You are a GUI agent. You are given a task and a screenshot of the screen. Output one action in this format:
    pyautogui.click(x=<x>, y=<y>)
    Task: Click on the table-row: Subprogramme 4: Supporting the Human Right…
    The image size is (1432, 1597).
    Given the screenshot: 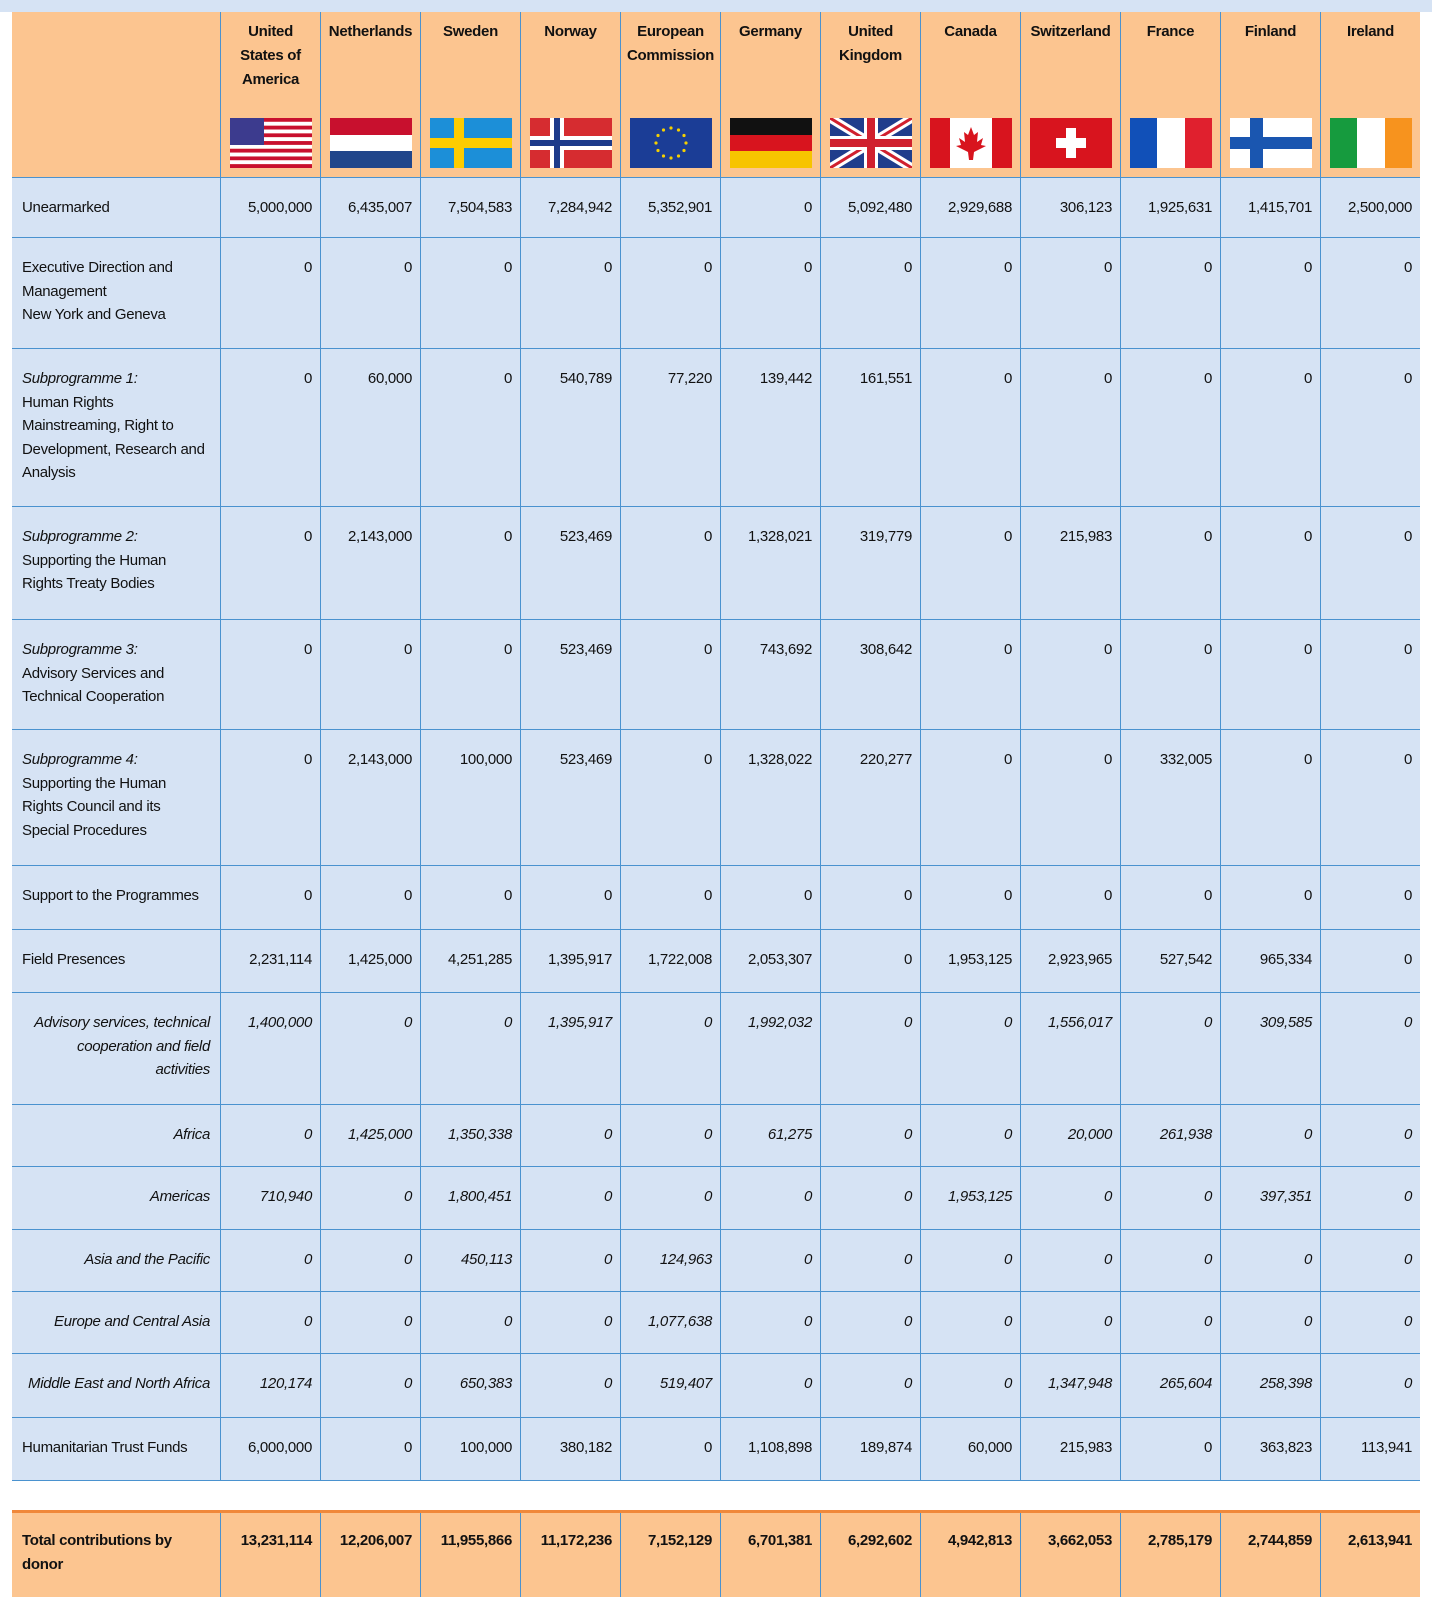 What is the action you would take?
    pyautogui.click(x=716, y=798)
    